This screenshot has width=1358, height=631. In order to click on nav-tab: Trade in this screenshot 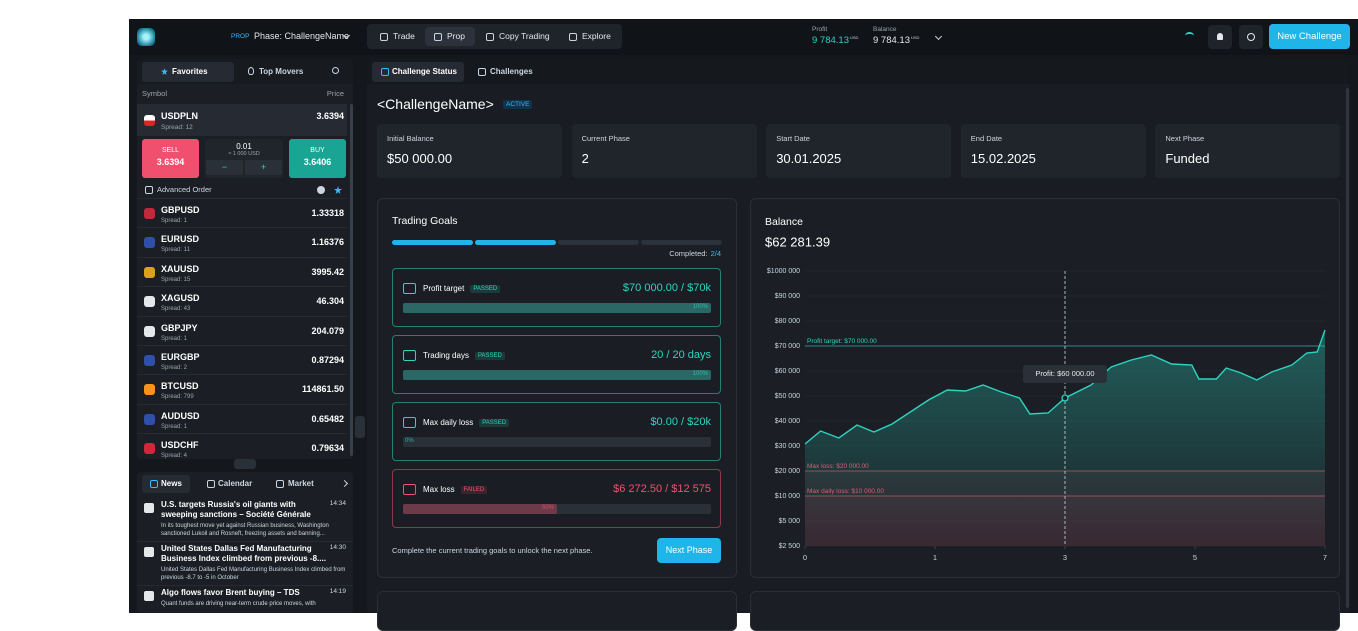, I will do `click(404, 36)`.